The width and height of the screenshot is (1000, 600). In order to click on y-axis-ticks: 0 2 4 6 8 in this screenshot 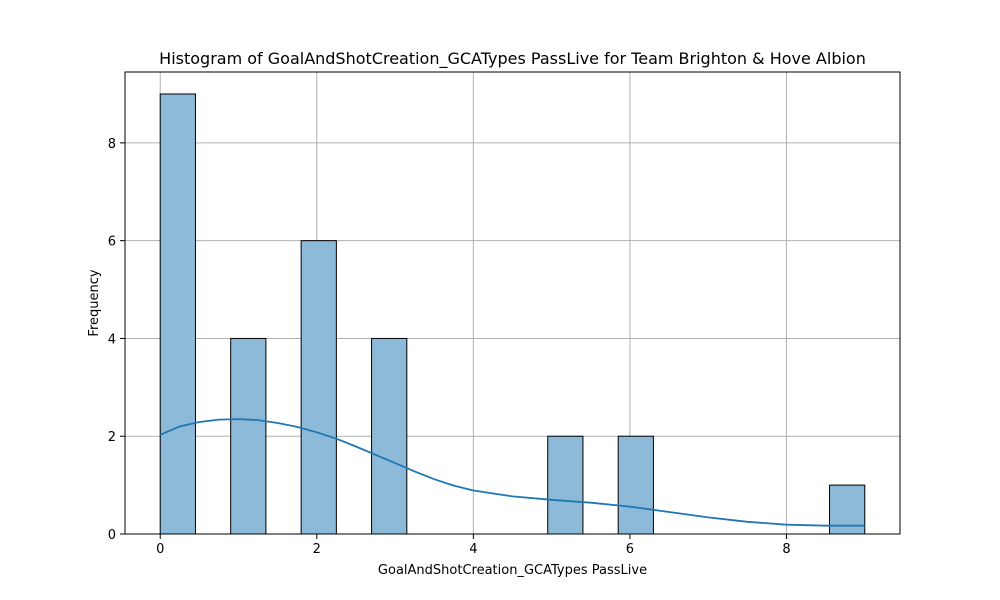, I will do `click(116, 340)`.